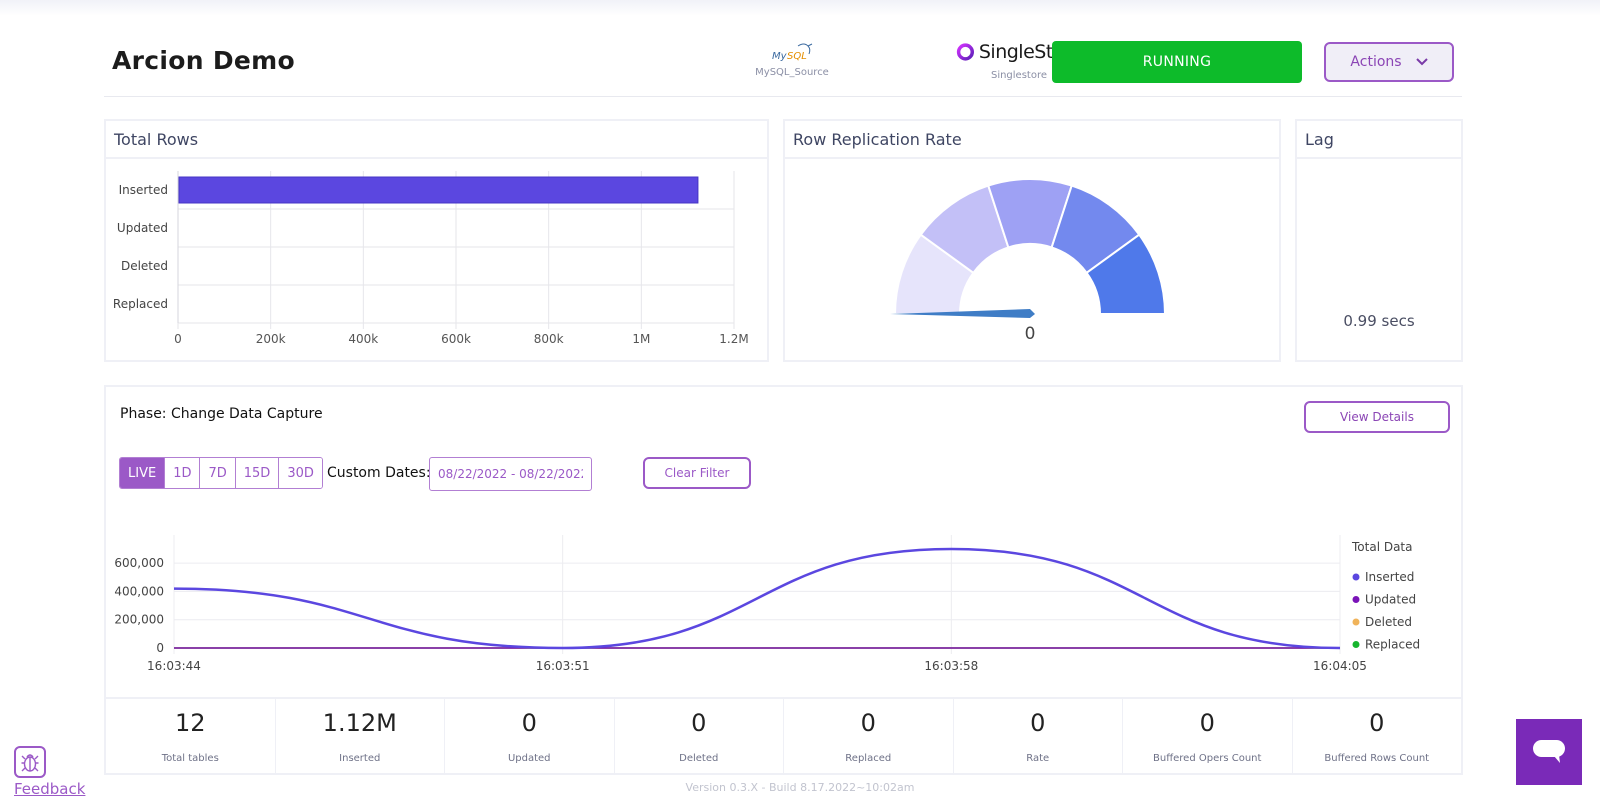  What do you see at coordinates (1207, 758) in the screenshot?
I see `stat-label: Buffered Opers Count` at bounding box center [1207, 758].